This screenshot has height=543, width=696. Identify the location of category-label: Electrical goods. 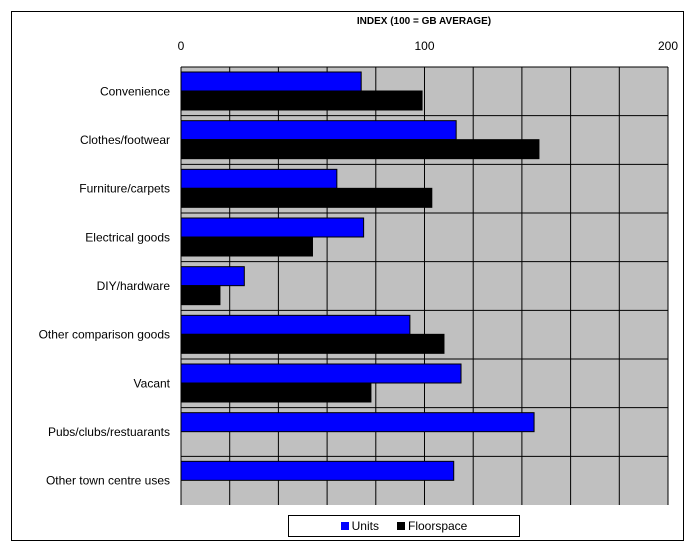
(127, 237).